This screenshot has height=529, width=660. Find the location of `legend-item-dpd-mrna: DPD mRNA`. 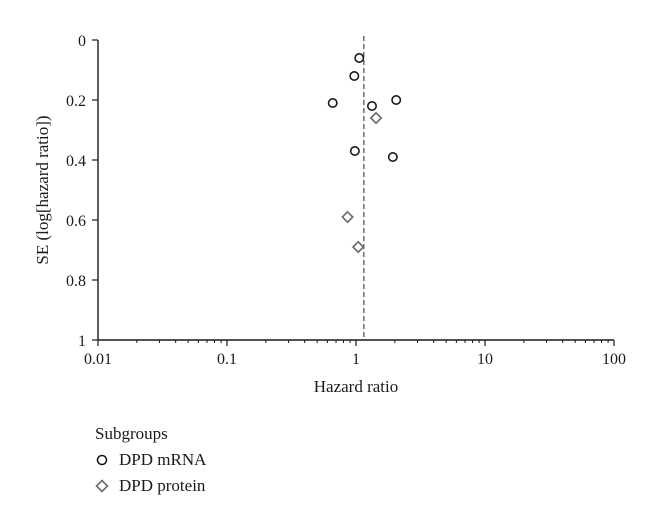

legend-item-dpd-mrna: DPD mRNA is located at coordinates (150, 460).